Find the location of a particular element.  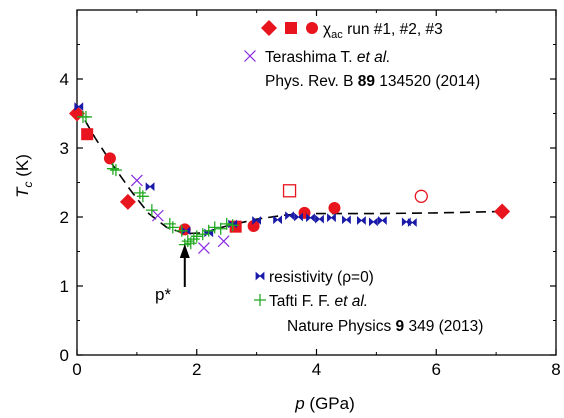

x-axis-label: p (GPa) is located at coordinates (324, 403).